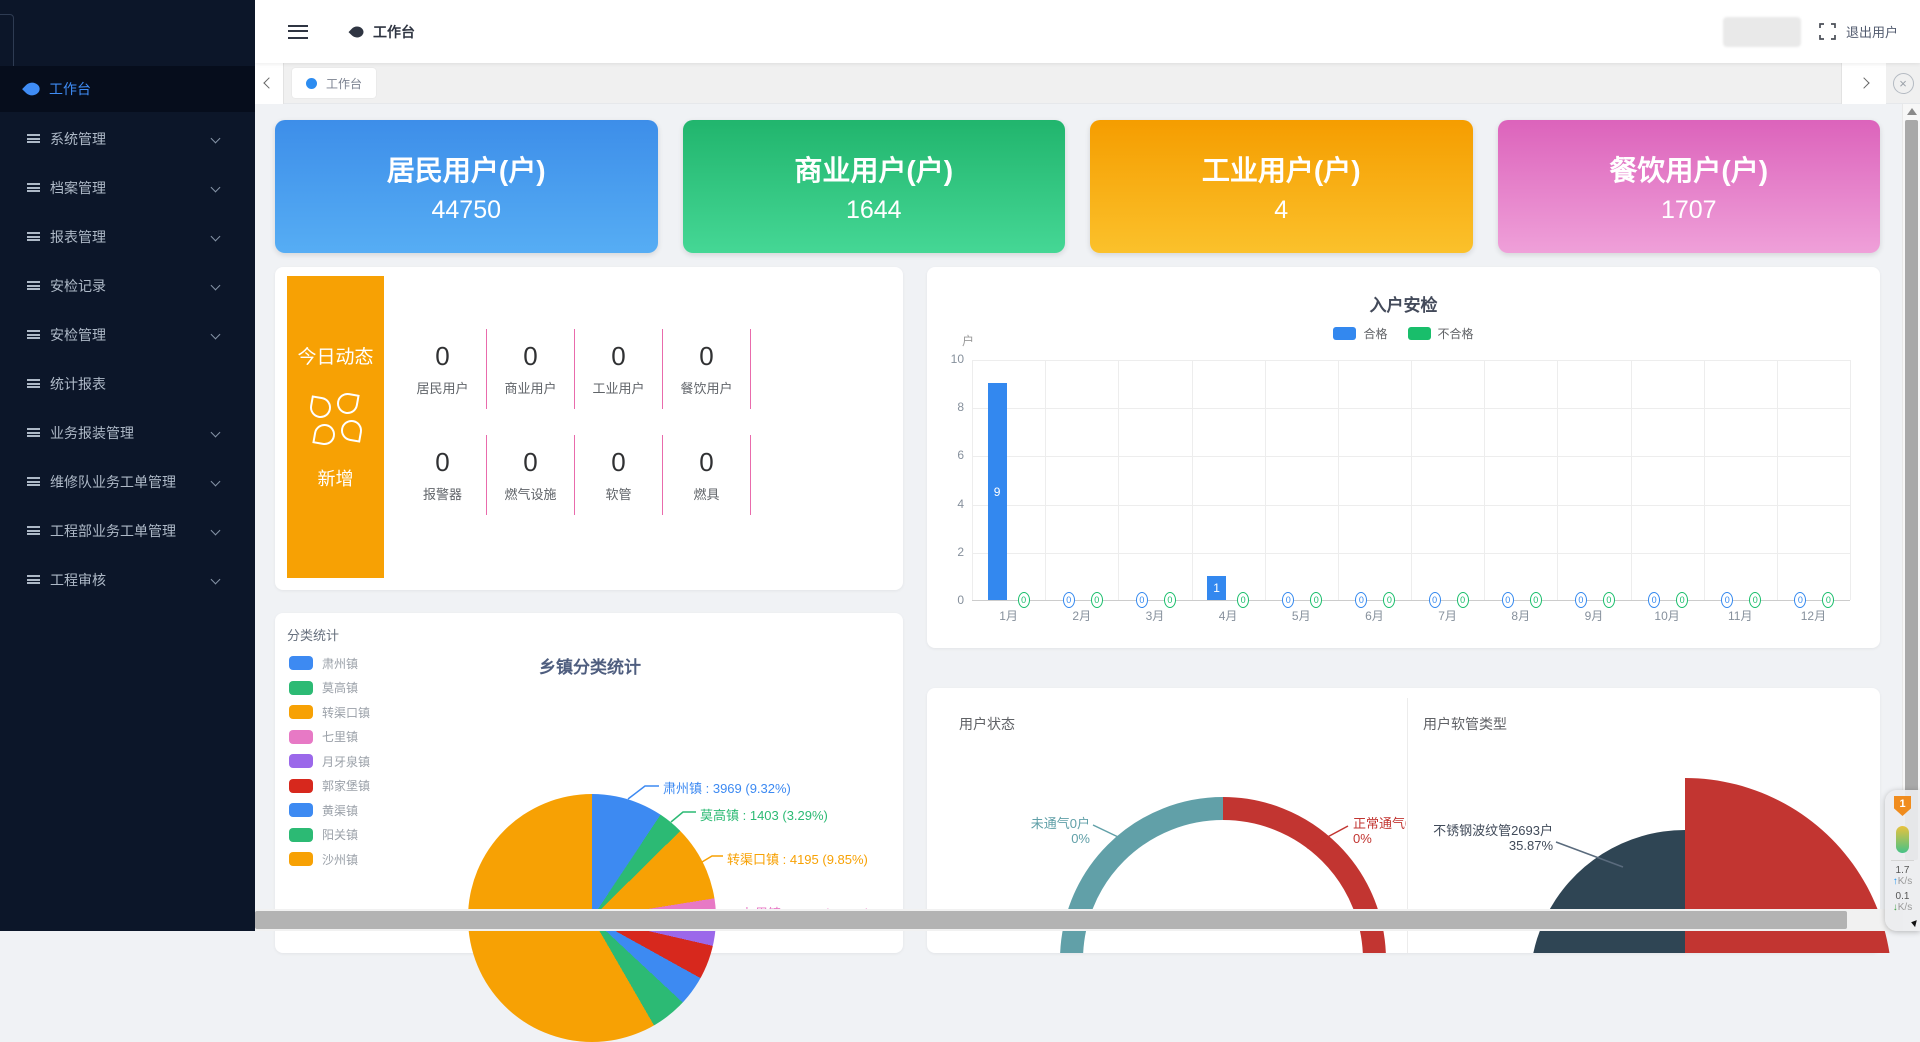 The image size is (1920, 1042). What do you see at coordinates (329, 786) in the screenshot?
I see `legend-item: 郭家堡镇` at bounding box center [329, 786].